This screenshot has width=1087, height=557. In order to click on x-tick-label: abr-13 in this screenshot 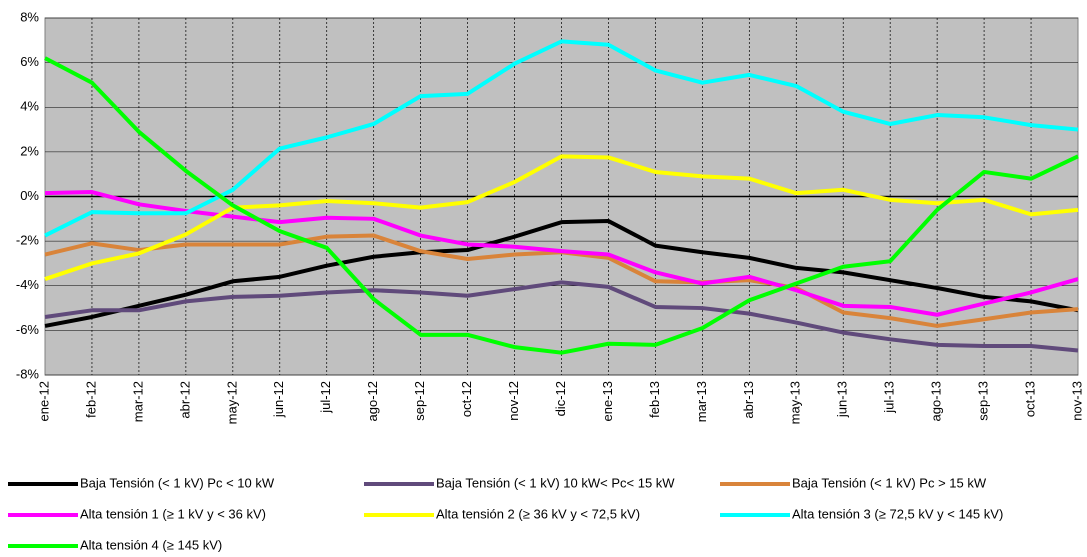, I will do `click(748, 400)`.